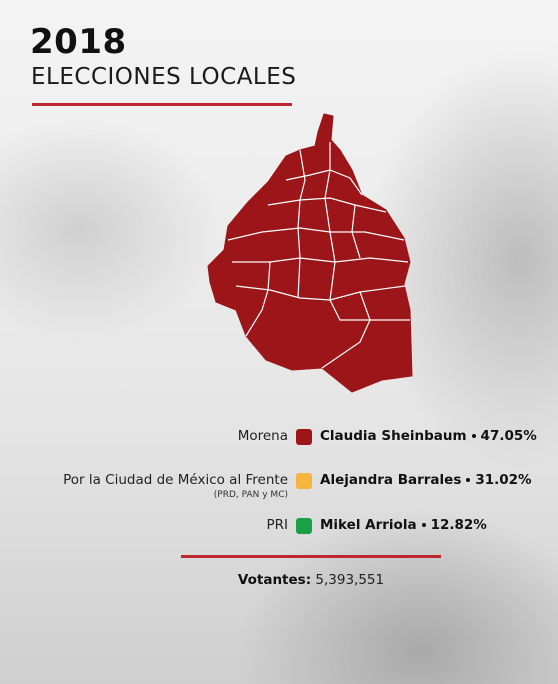  Describe the element at coordinates (262, 436) in the screenshot. I see `party-name: Morena` at that location.